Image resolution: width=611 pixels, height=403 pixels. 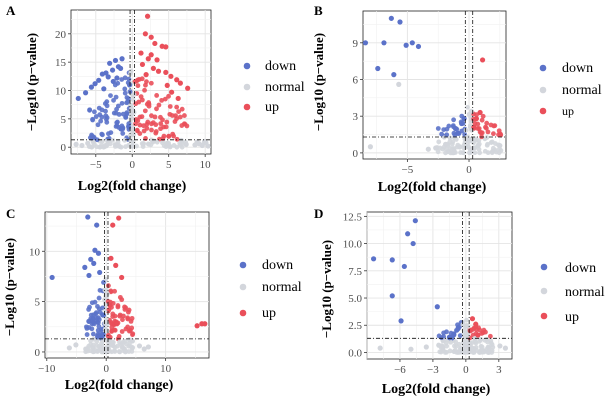 I want to click on legend-swatch-up, so click(x=544, y=316).